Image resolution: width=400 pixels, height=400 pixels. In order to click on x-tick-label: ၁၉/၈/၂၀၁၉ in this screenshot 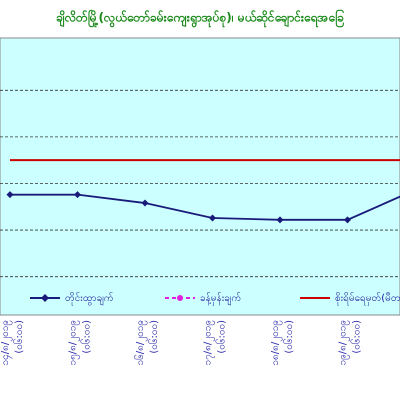, I will do `click(344, 343)`.